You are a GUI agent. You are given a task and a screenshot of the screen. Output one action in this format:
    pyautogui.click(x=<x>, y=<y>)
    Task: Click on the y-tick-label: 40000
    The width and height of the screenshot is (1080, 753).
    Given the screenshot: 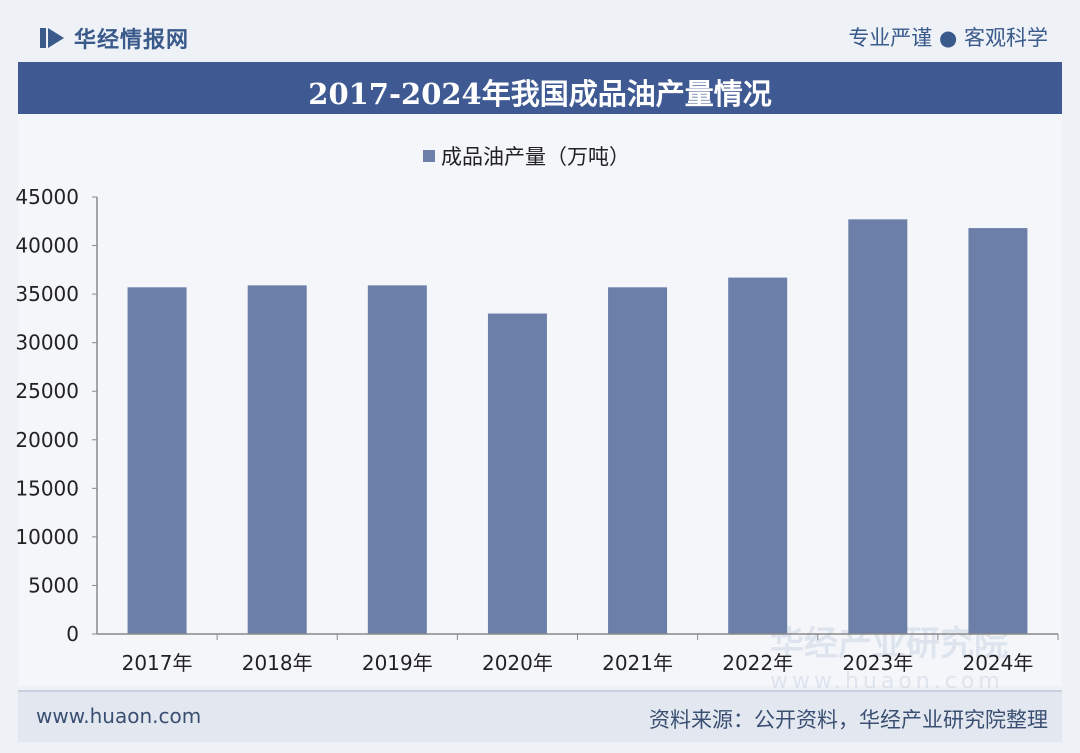 What is the action you would take?
    pyautogui.click(x=47, y=246)
    